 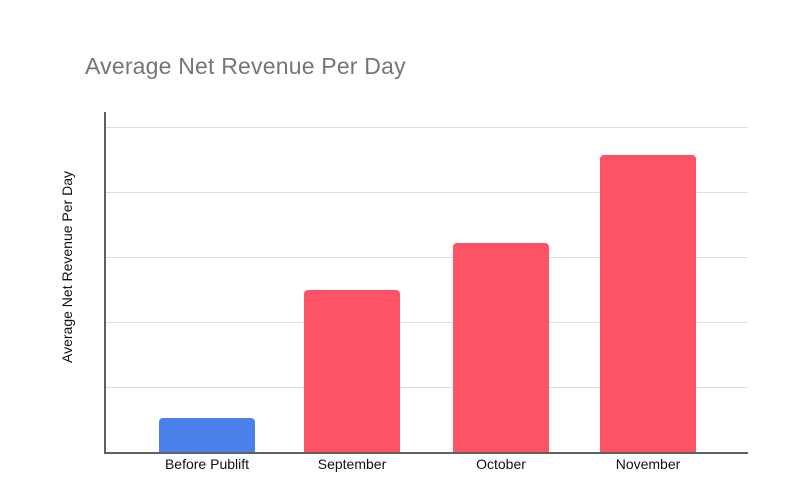 What do you see at coordinates (207, 464) in the screenshot?
I see `x-tick-label-before-publift: Before Publift` at bounding box center [207, 464].